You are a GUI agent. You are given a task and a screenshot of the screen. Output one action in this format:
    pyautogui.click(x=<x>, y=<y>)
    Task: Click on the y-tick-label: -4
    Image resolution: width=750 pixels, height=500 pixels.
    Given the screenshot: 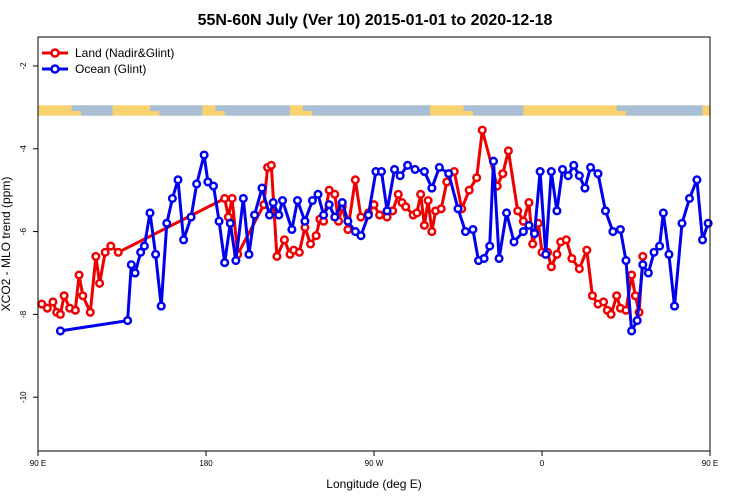 What is the action you would take?
    pyautogui.click(x=23, y=149)
    